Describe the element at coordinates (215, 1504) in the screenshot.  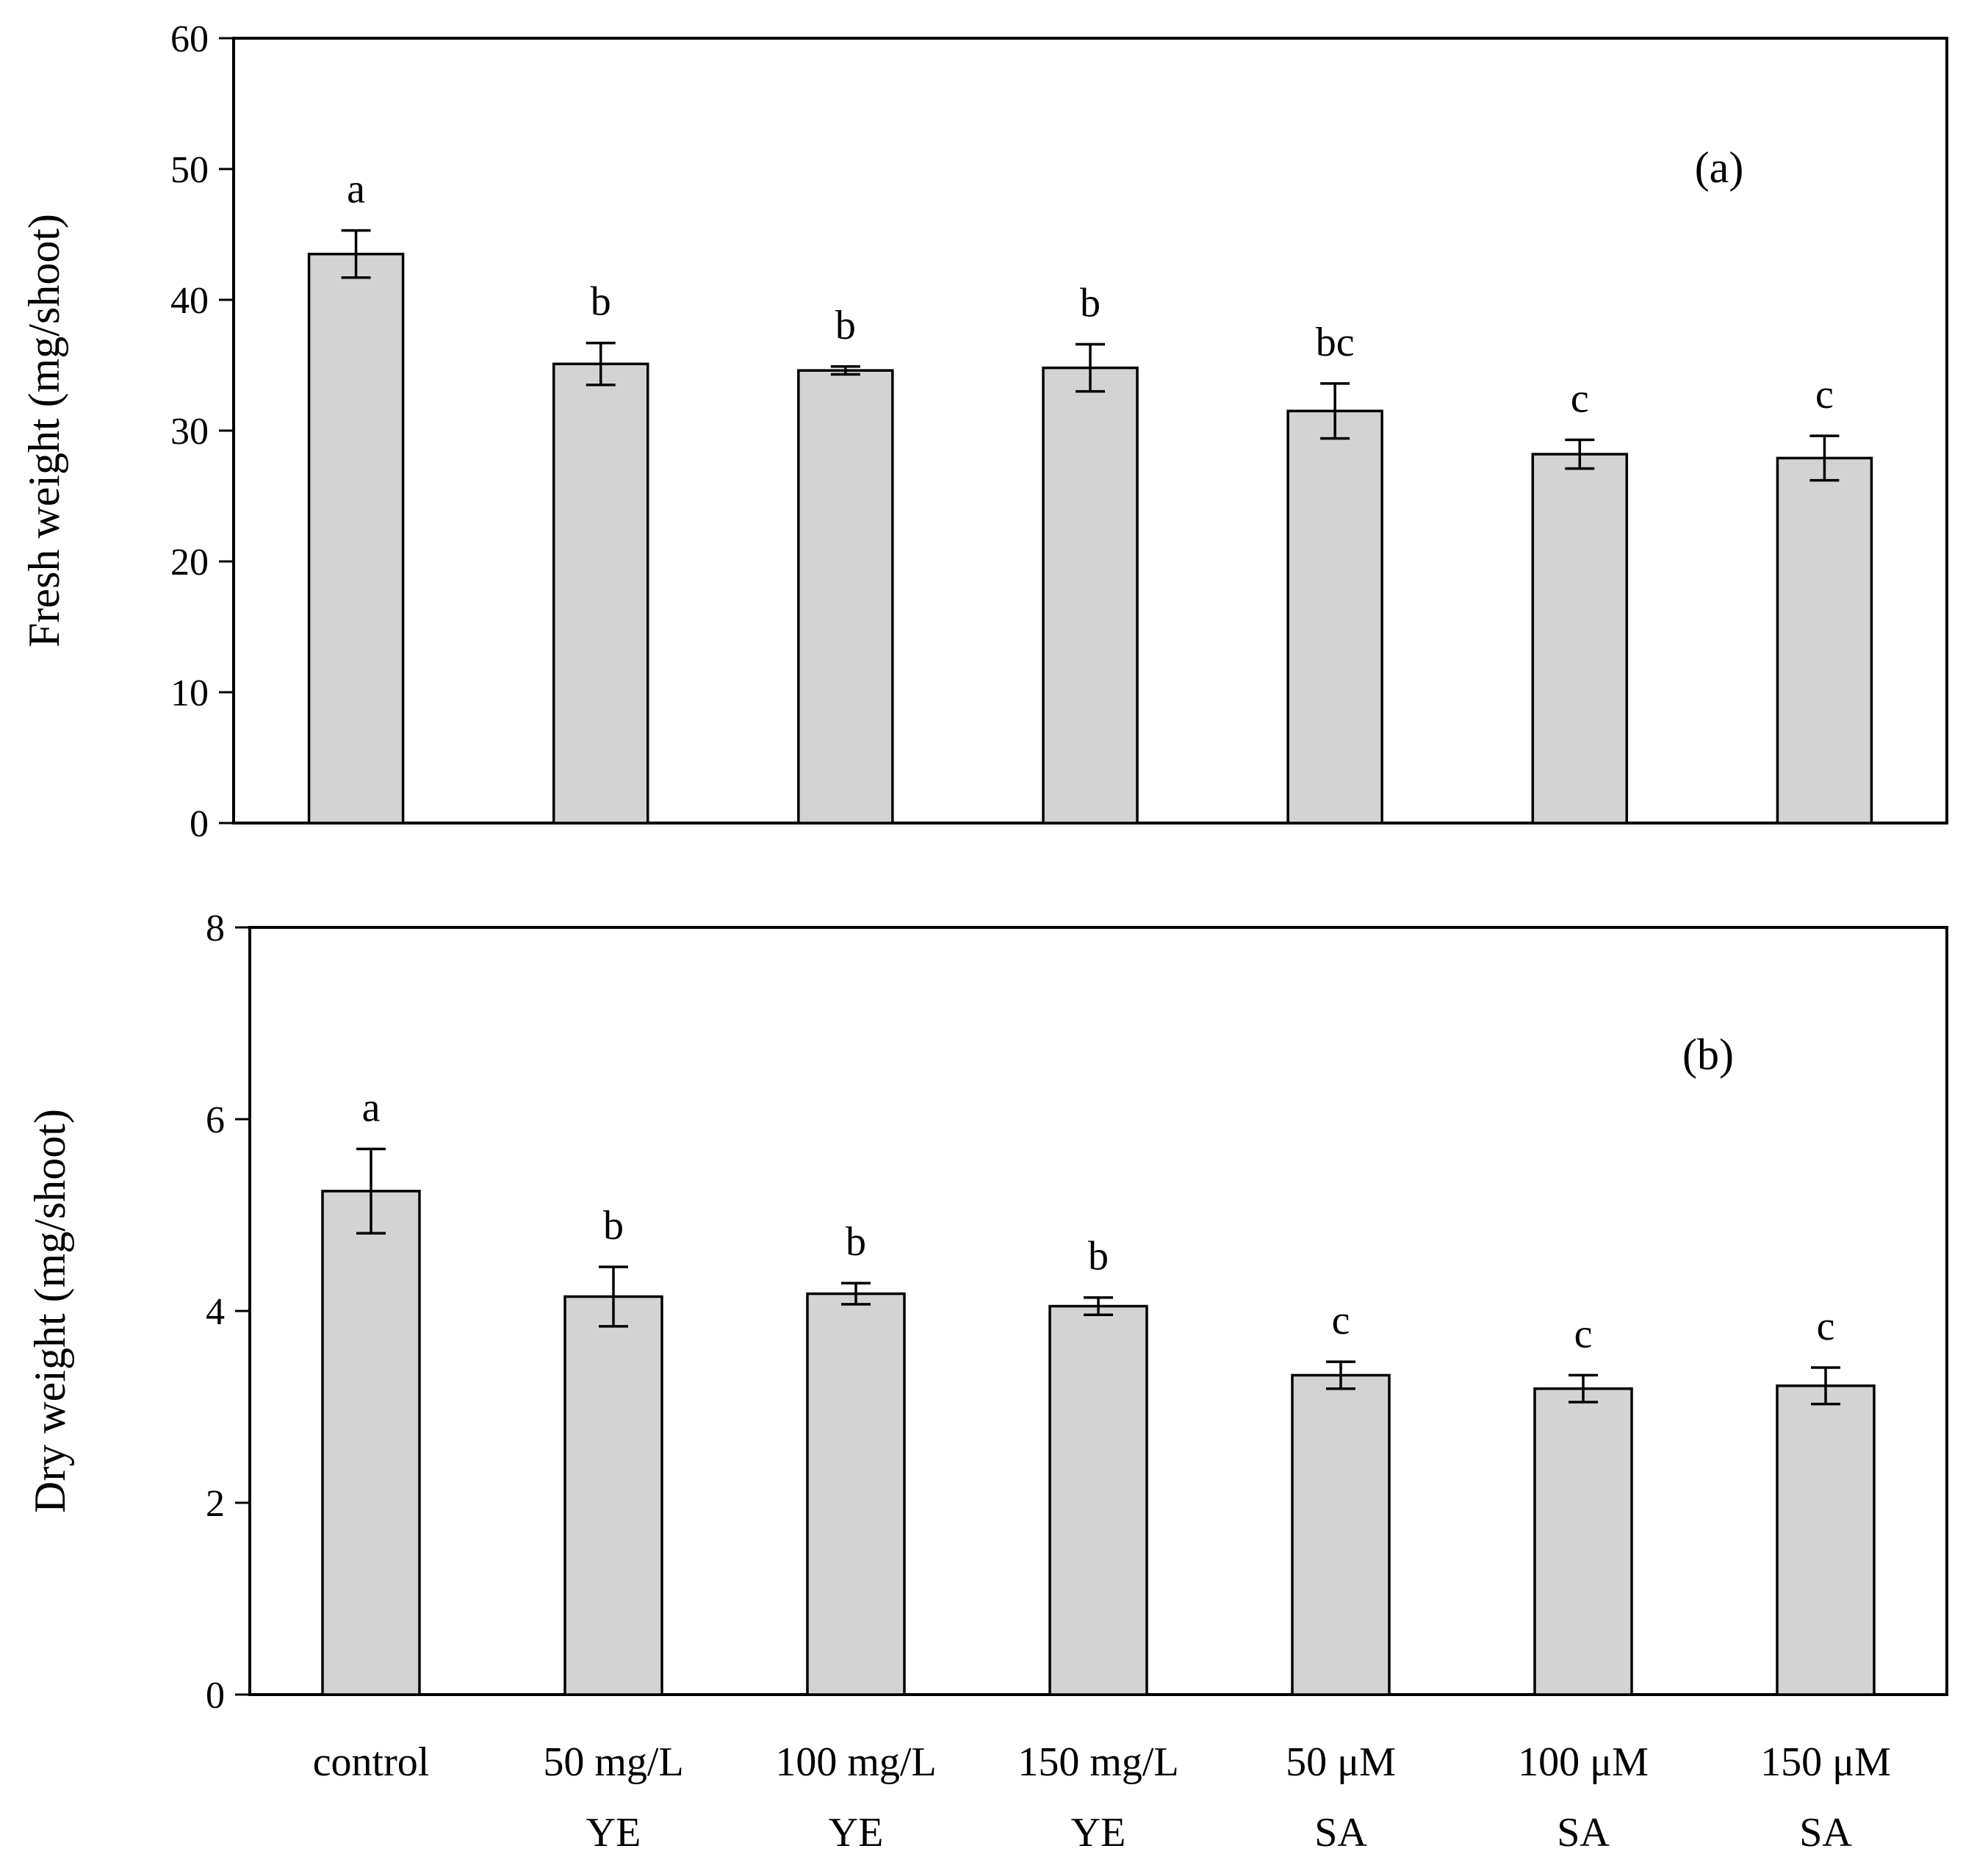
I see `y-tick-label: 2` at that location.